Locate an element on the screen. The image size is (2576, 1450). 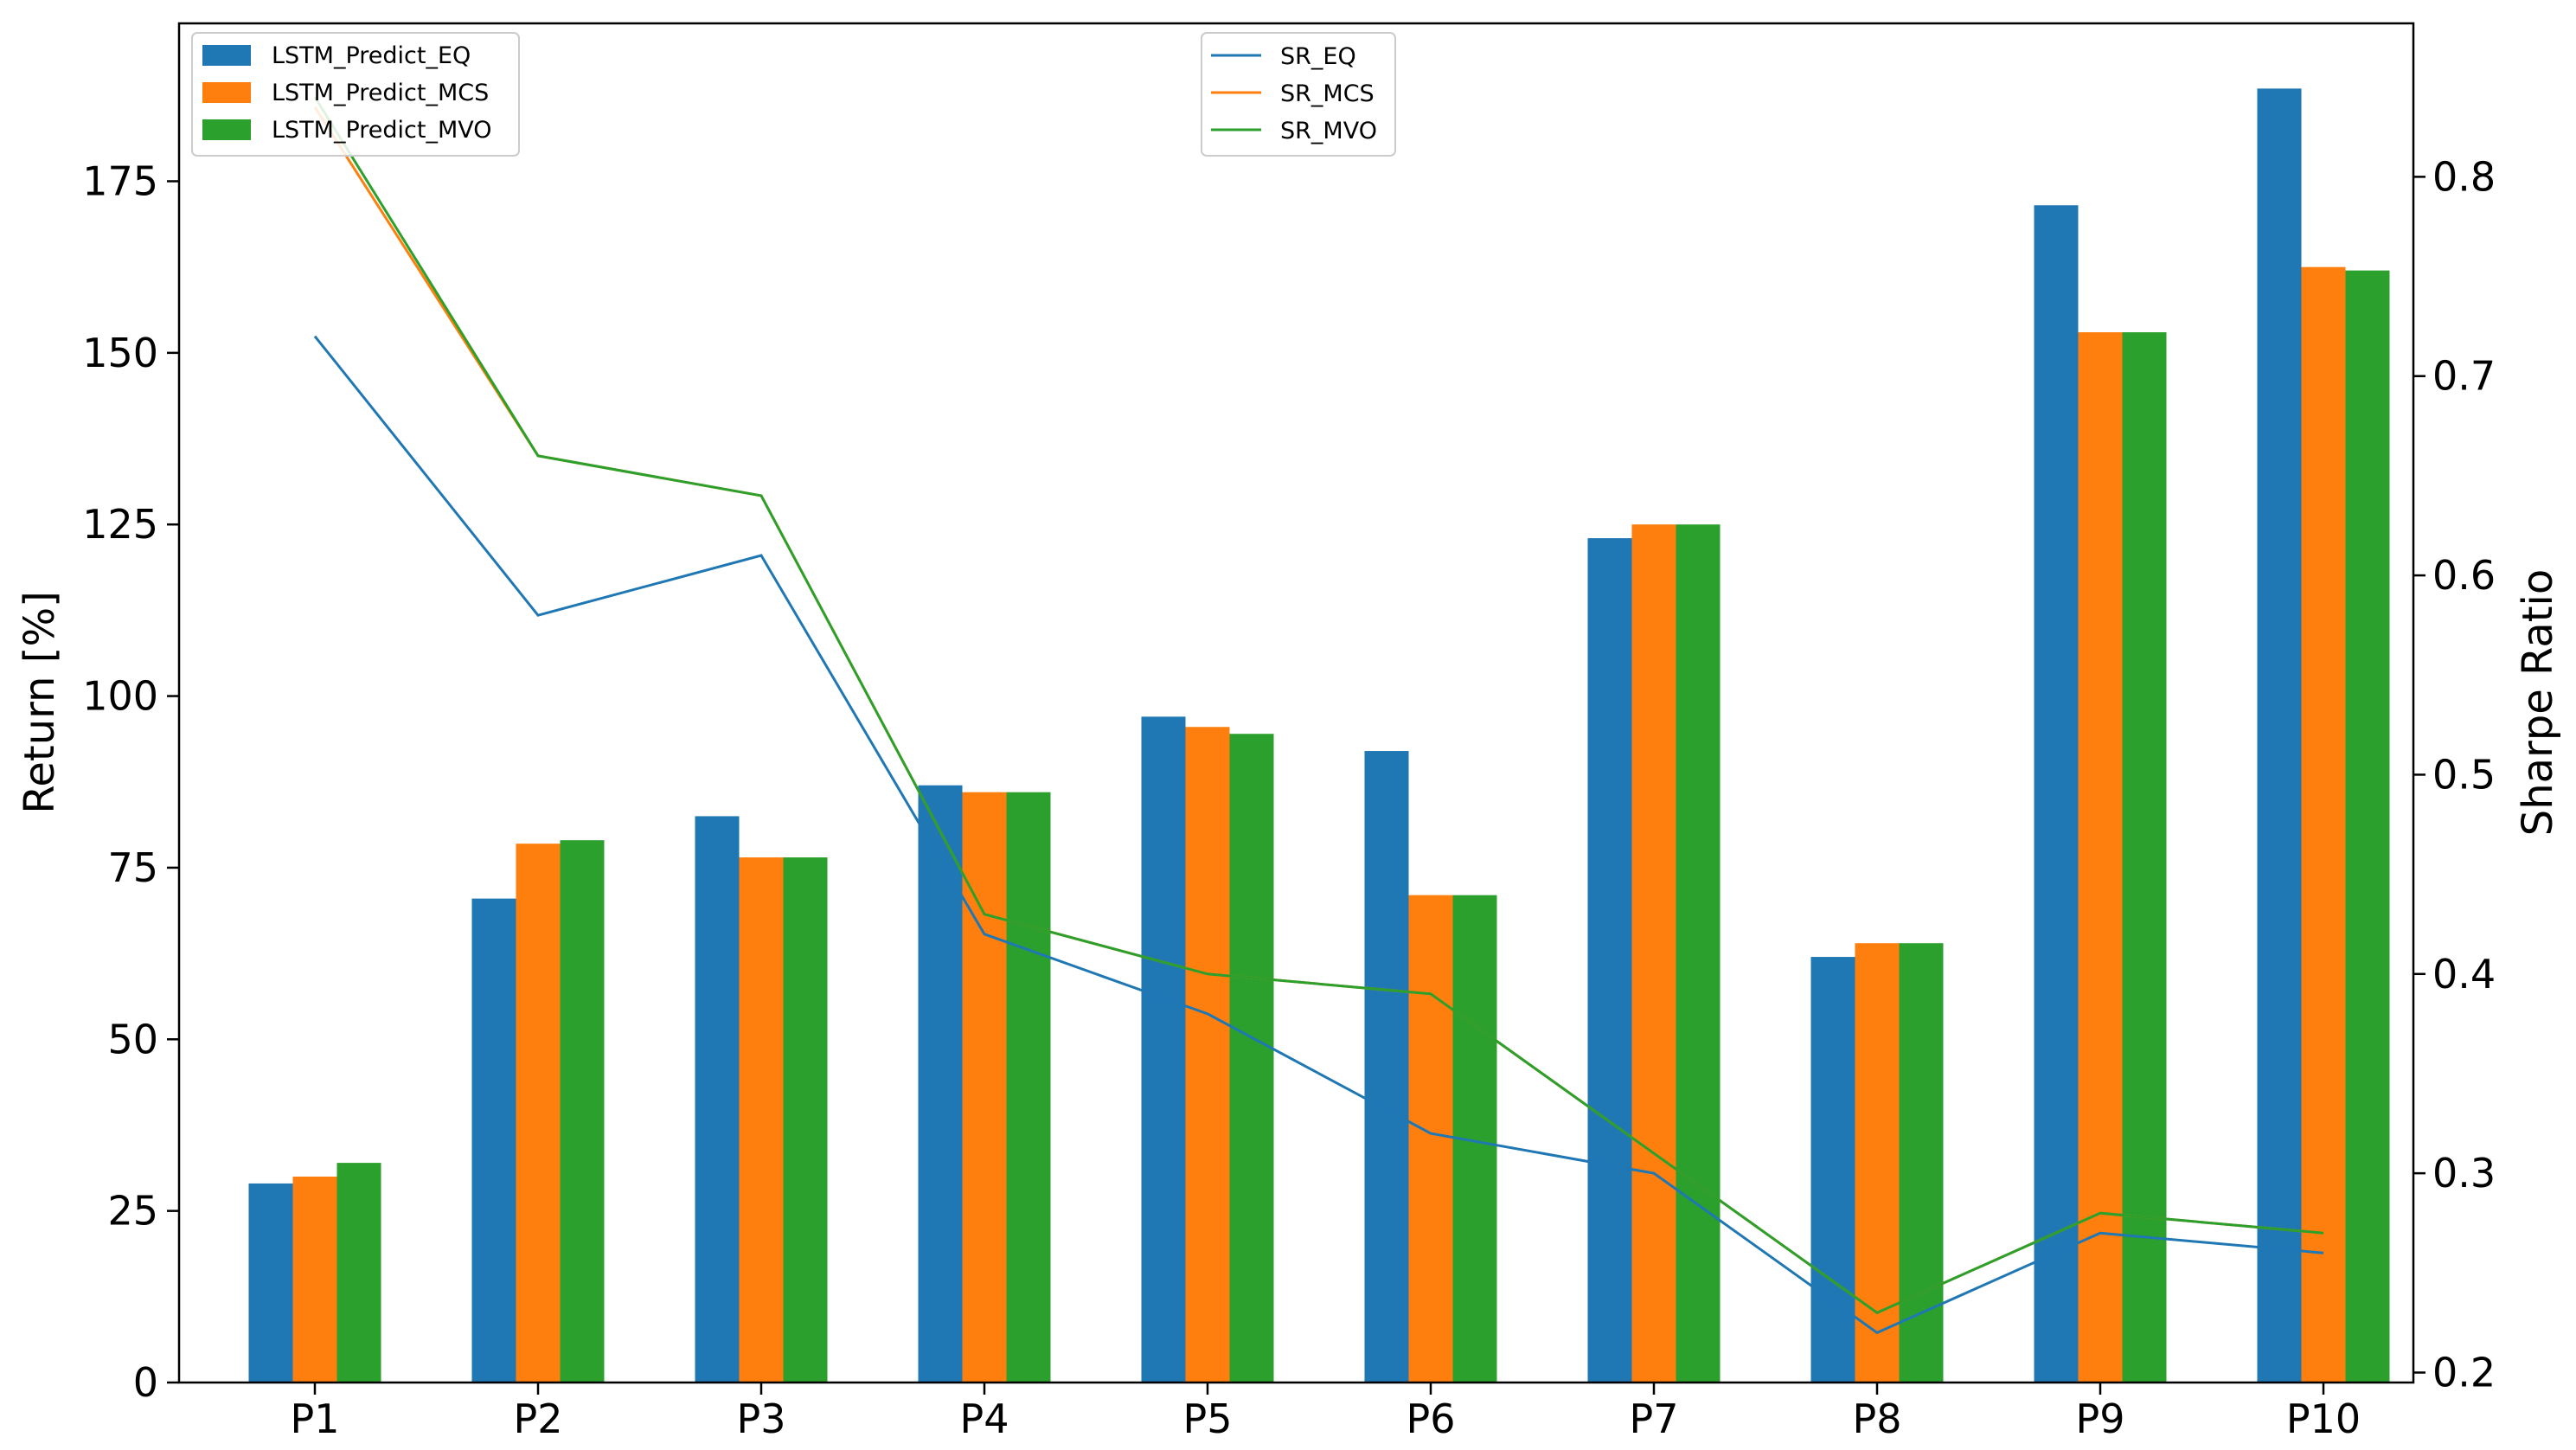
x-tick-label: P5 is located at coordinates (1207, 1418).